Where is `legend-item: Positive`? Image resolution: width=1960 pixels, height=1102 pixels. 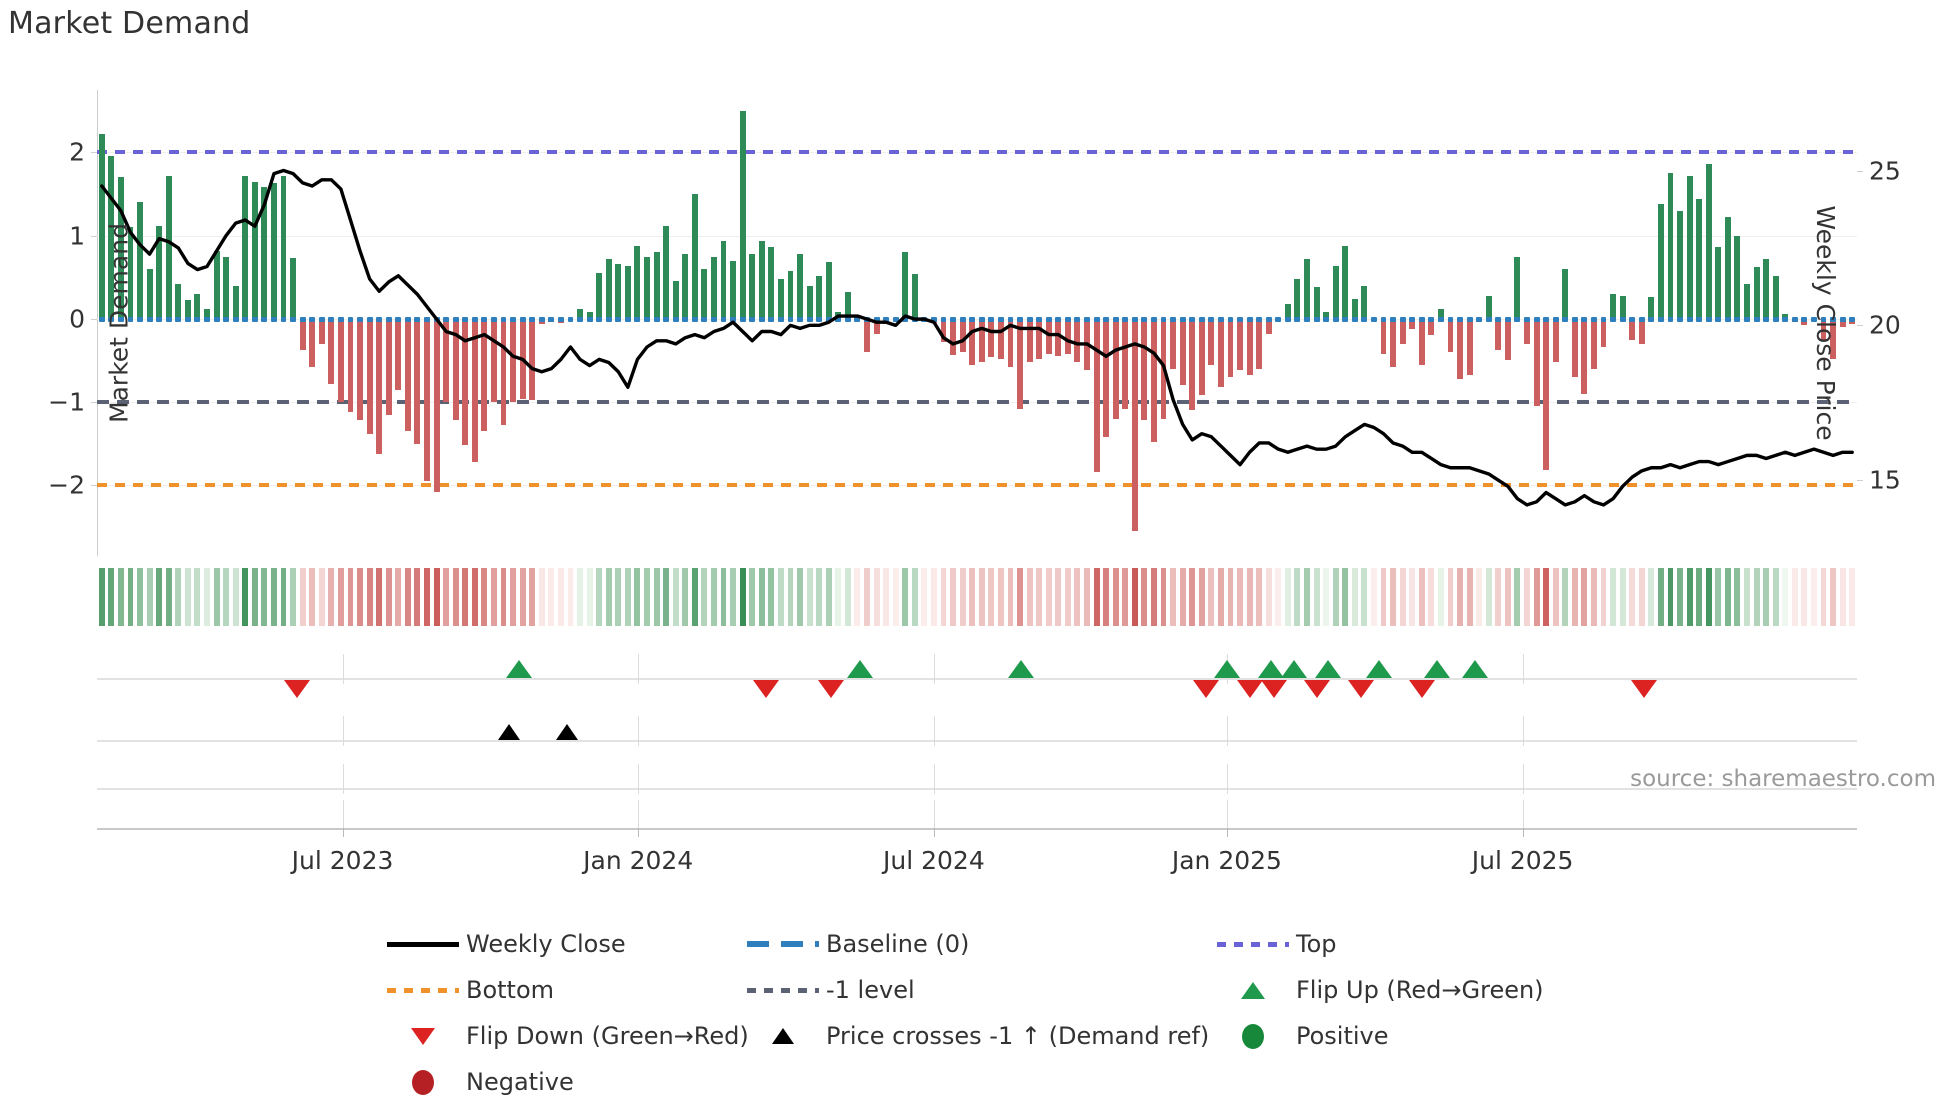
legend-item: Positive is located at coordinates (1400, 1036).